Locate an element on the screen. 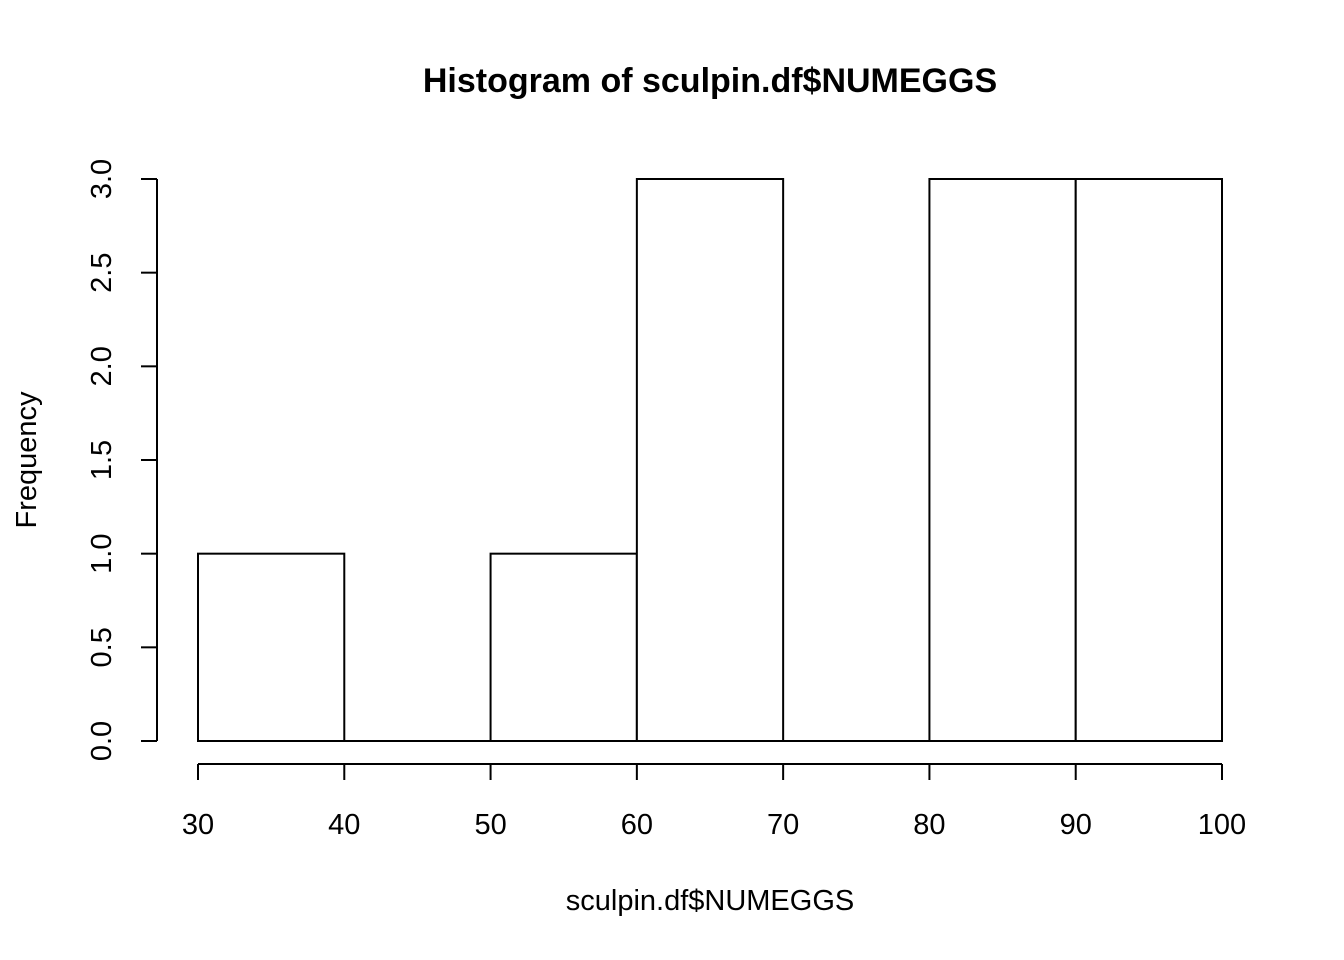 This screenshot has width=1344, height=960. y-axis-label: Frequency is located at coordinates (27, 460).